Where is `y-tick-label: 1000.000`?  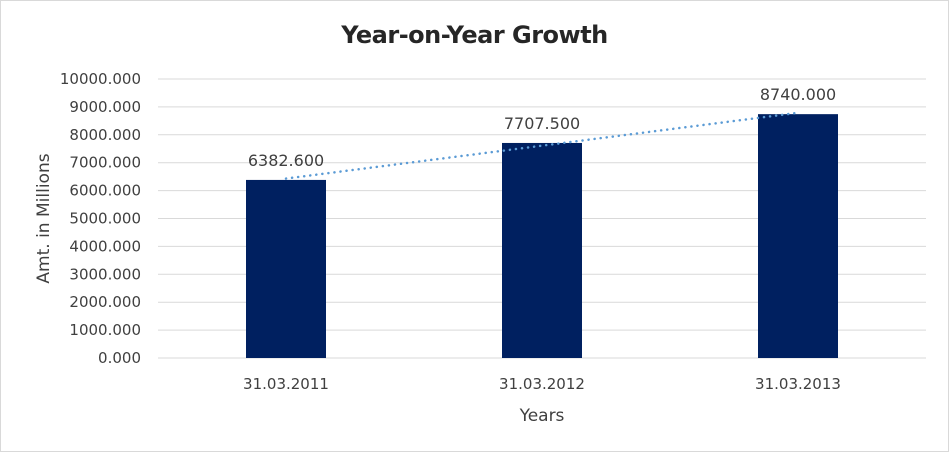
y-tick-label: 1000.000 is located at coordinates (105, 330).